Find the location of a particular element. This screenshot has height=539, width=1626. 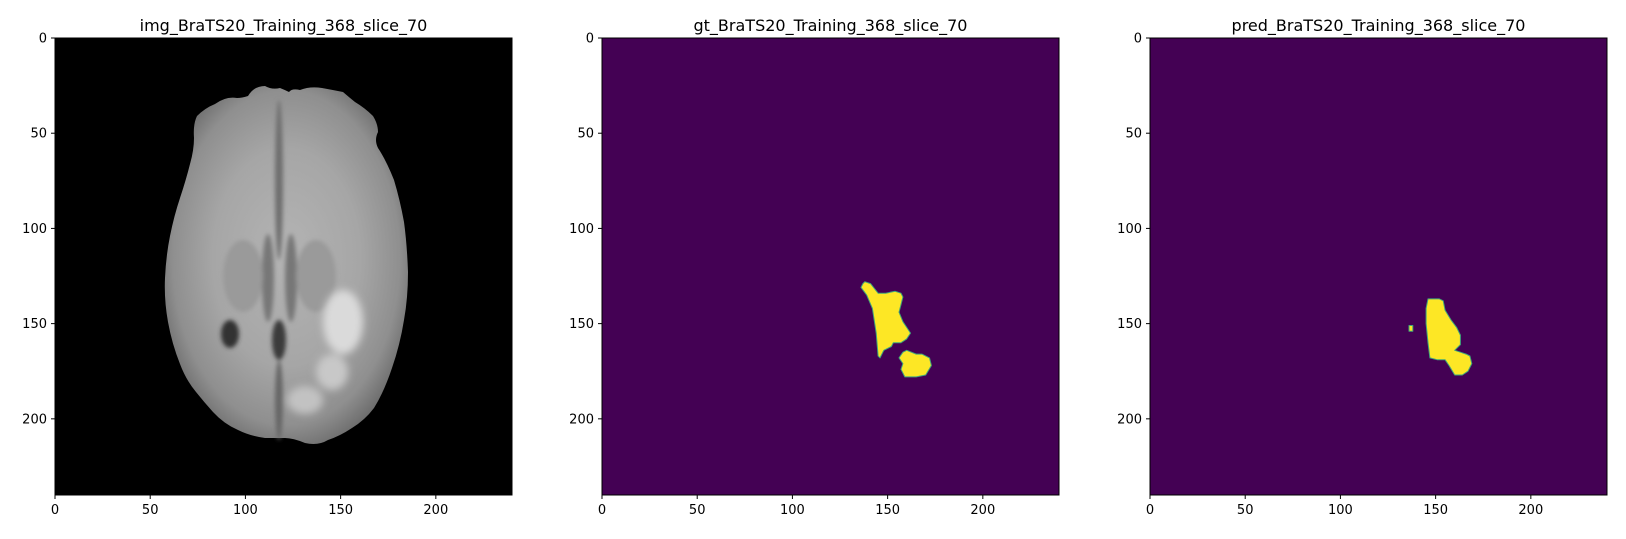

midline is located at coordinates (279, 180).